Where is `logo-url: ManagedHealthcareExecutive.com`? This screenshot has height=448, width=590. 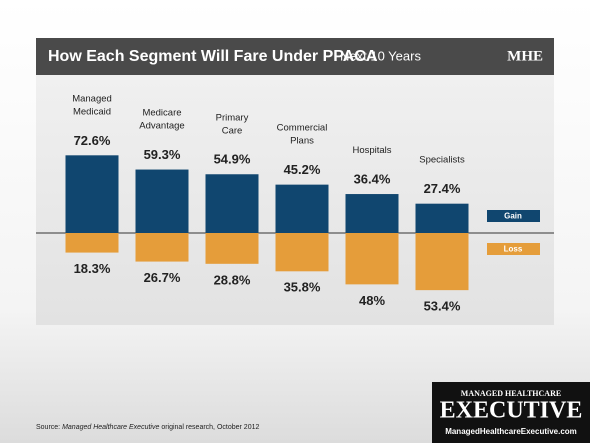
logo-url: ManagedHealthcareExecutive.com is located at coordinates (511, 431).